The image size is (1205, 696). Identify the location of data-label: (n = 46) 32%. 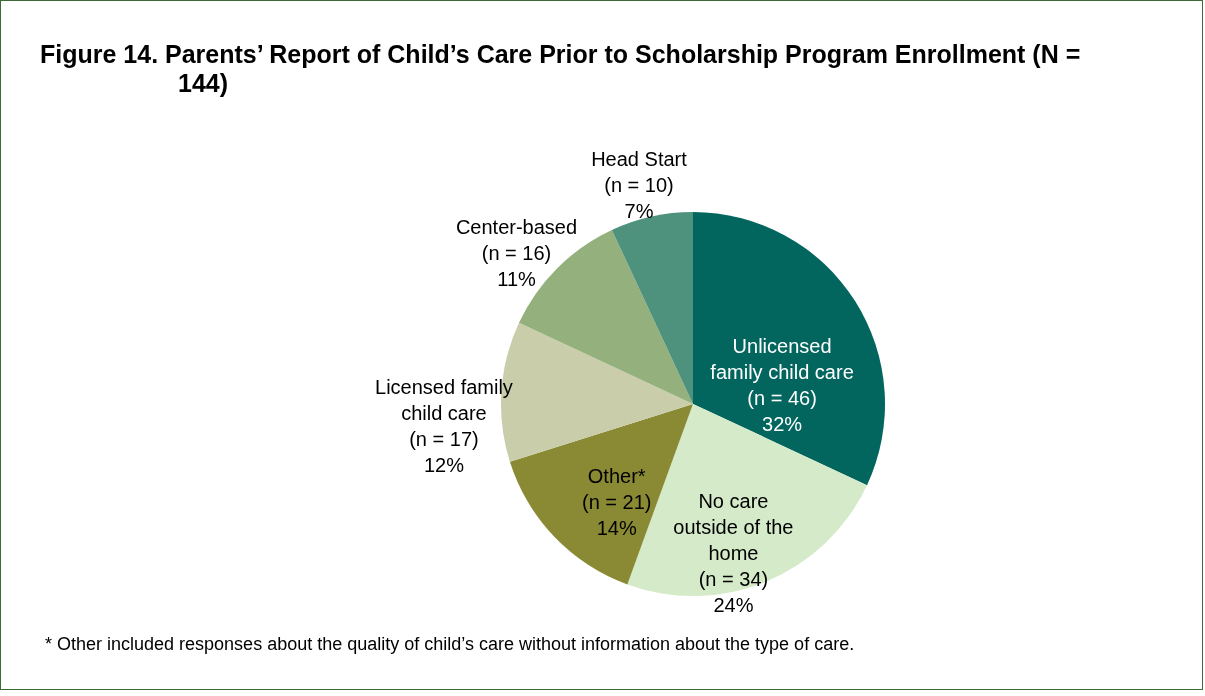
(782, 411).